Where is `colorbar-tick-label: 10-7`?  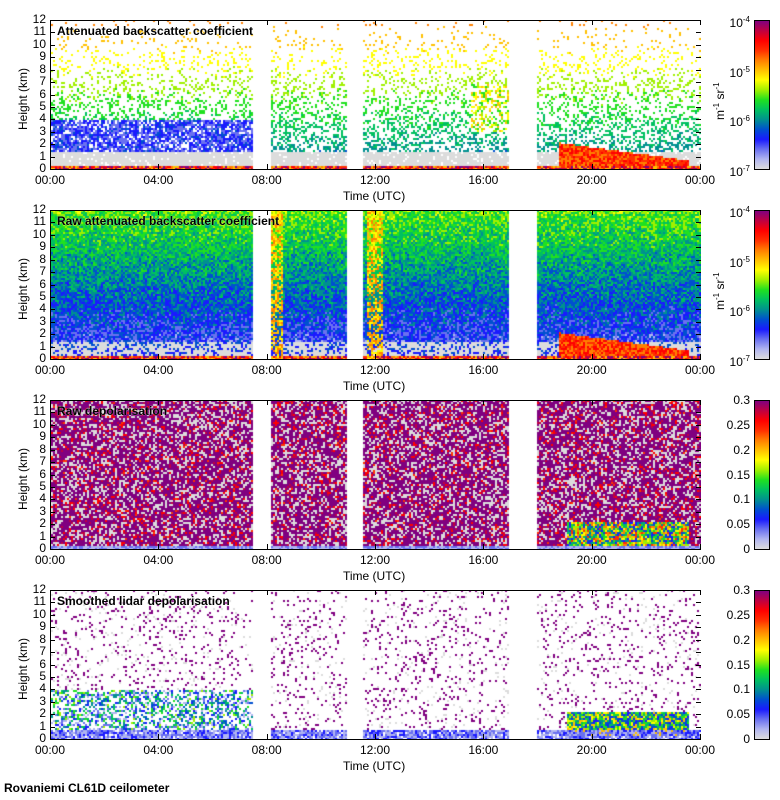 colorbar-tick-label: 10-7 is located at coordinates (730, 360).